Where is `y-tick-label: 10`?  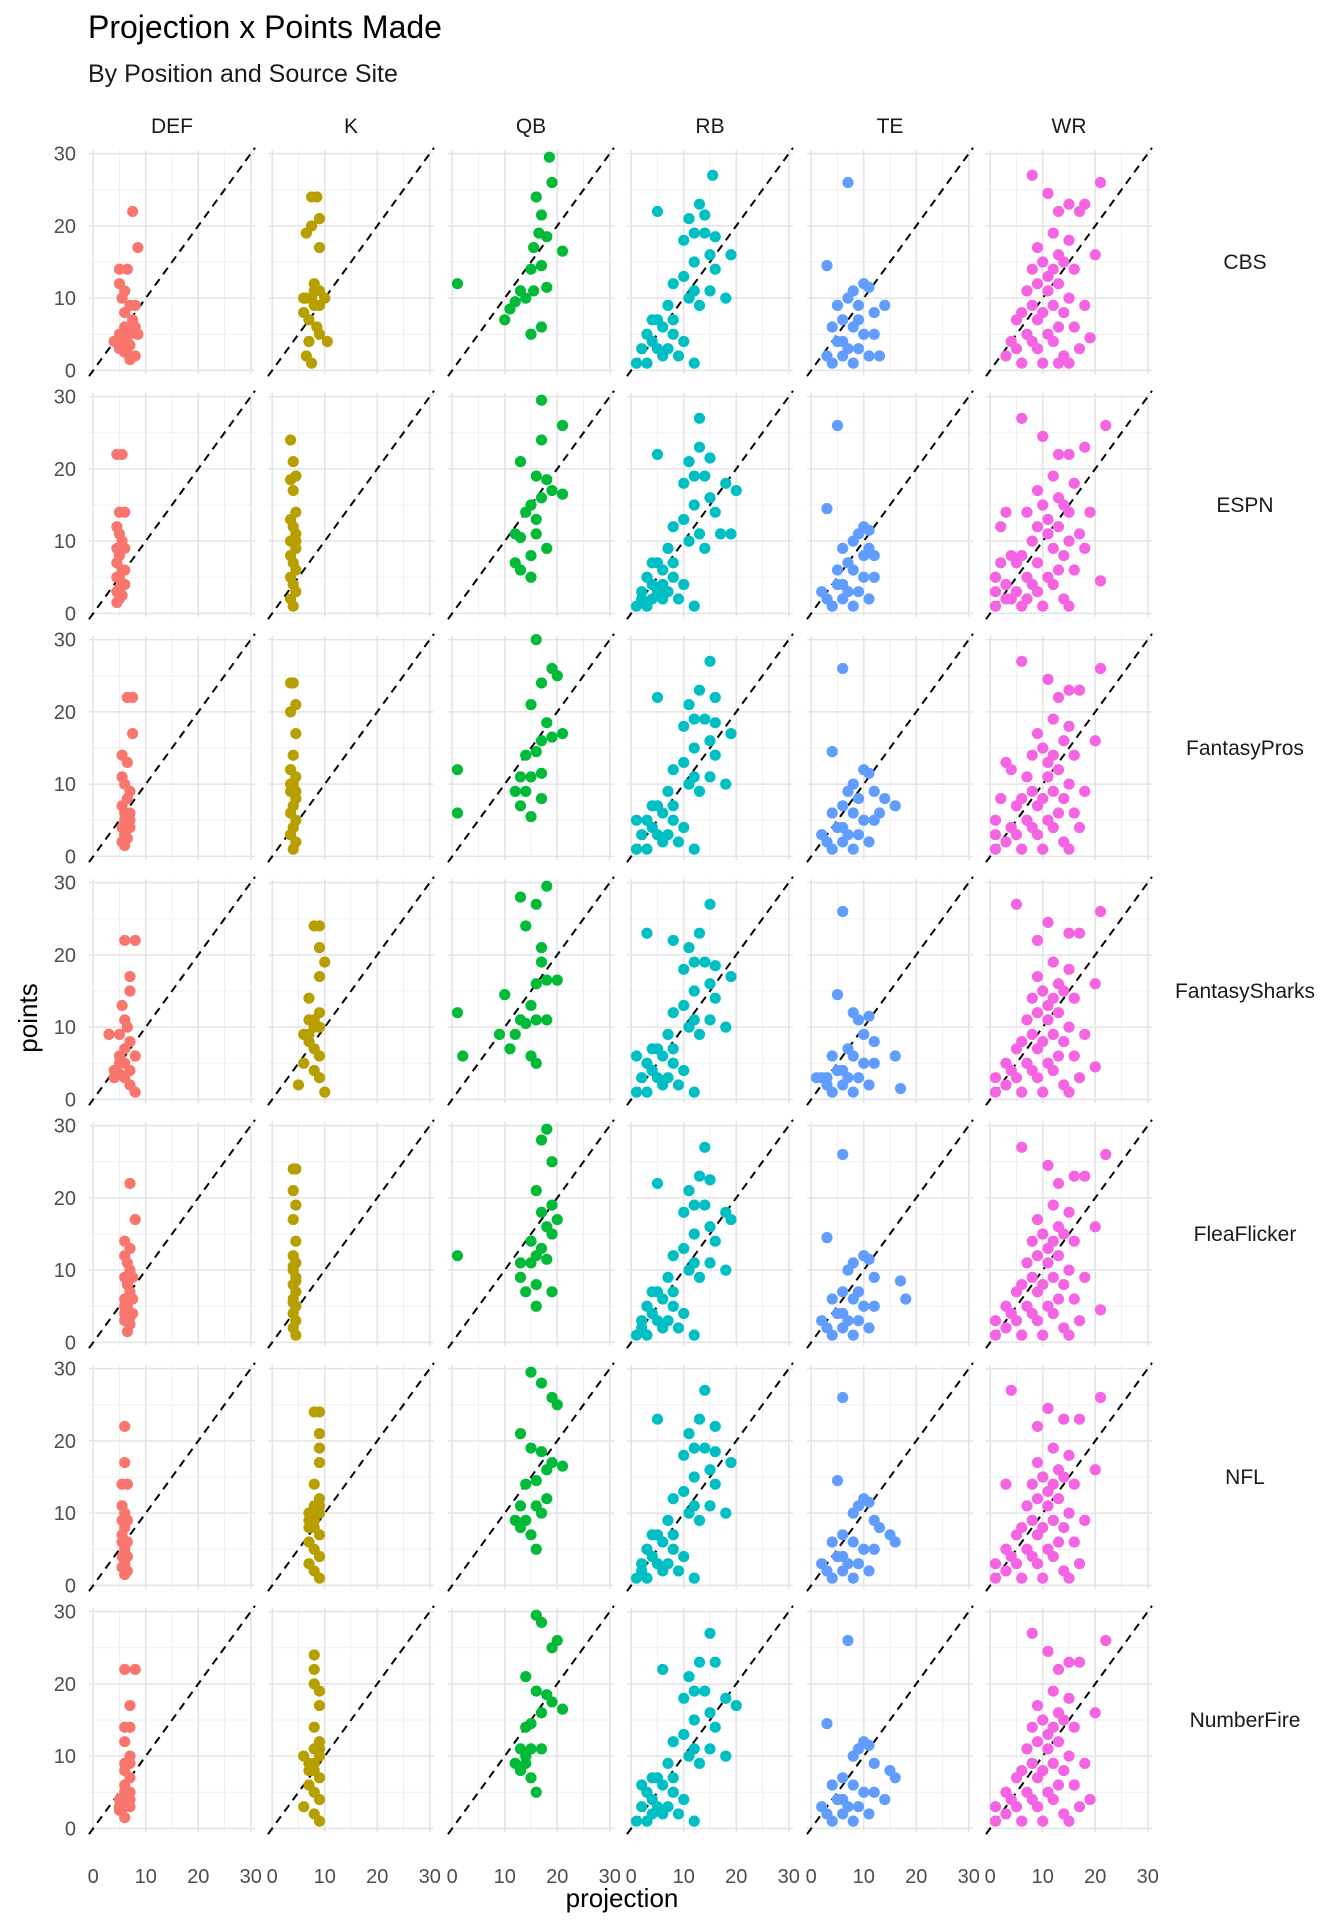 y-tick-label: 10 is located at coordinates (65, 1514).